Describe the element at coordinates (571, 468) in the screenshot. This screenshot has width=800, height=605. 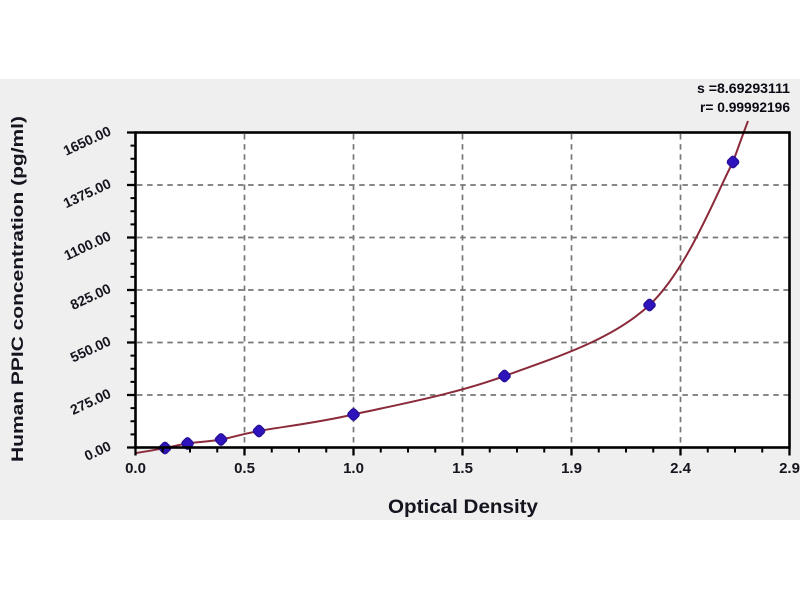
I see `svg-text: 1.9` at that location.